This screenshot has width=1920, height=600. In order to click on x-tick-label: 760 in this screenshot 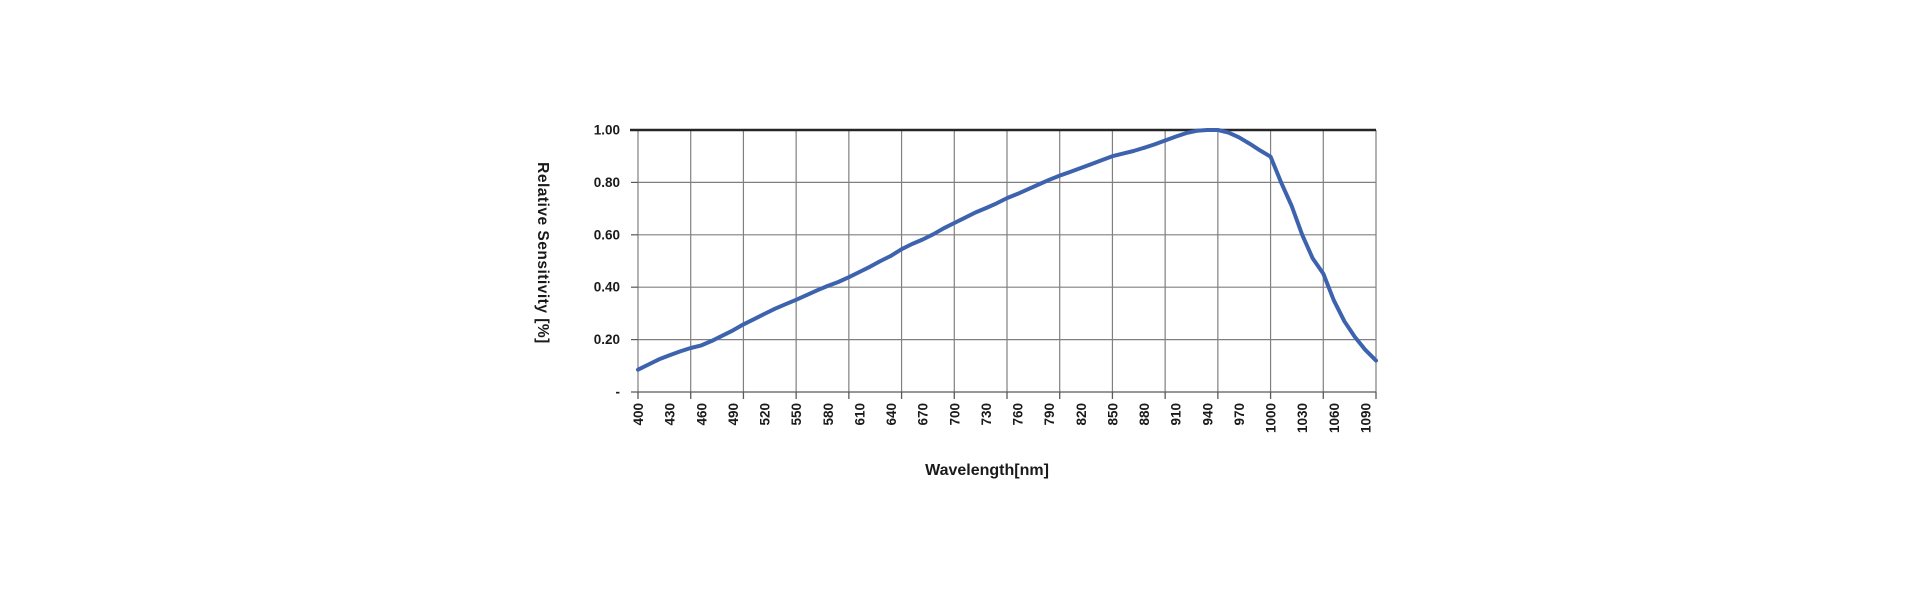, I will do `click(1018, 414)`.